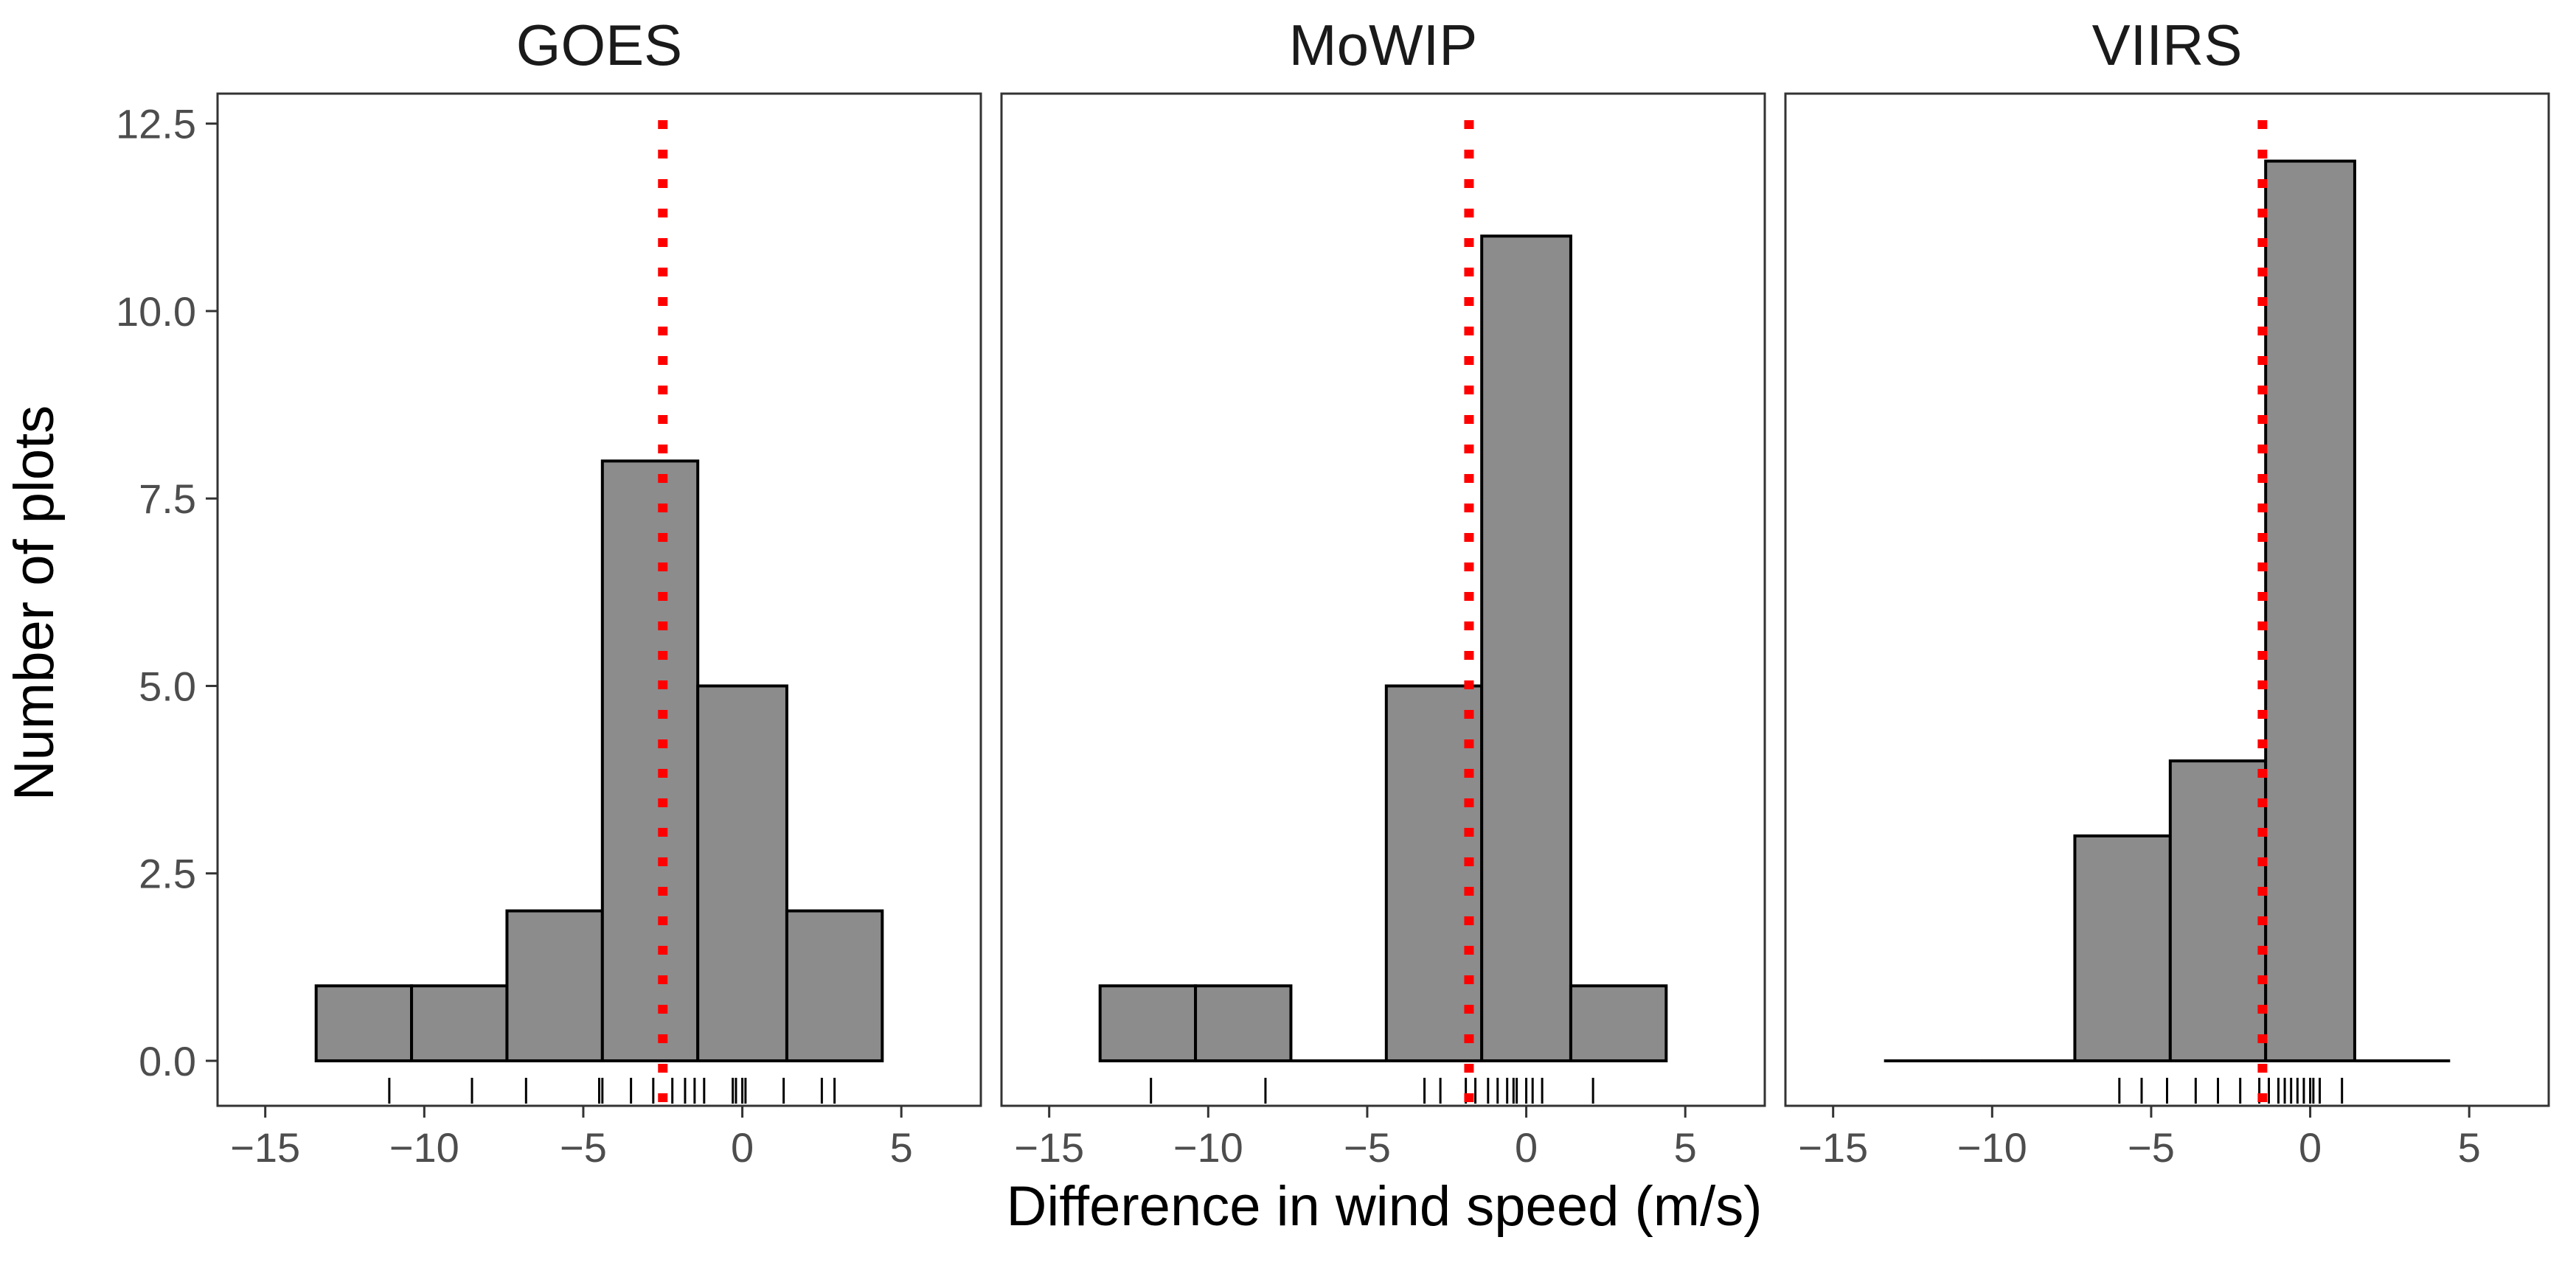  What do you see at coordinates (156, 311) in the screenshot?
I see `y-tick-label: 10.0` at bounding box center [156, 311].